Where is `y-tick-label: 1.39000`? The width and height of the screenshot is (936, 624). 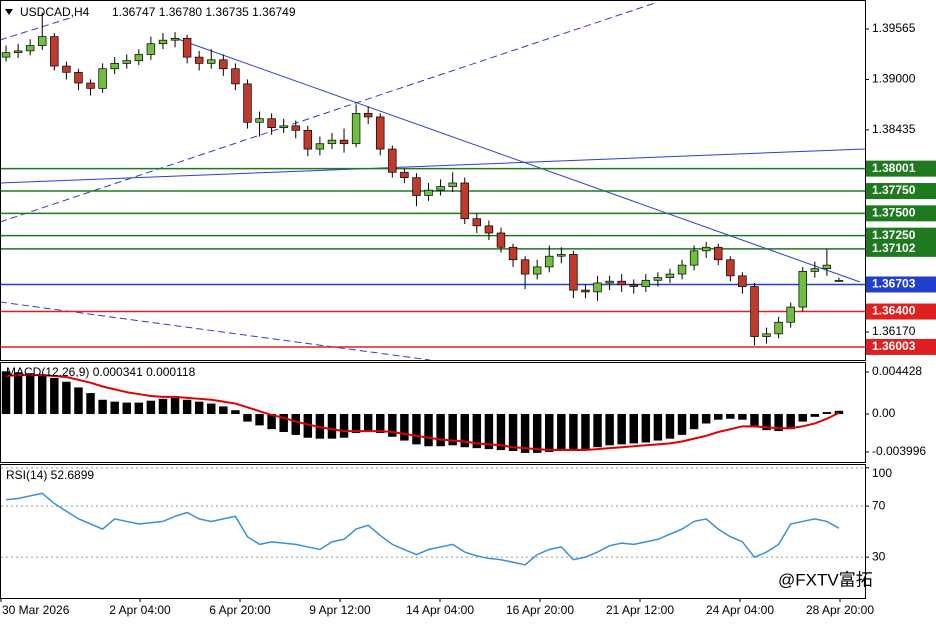
y-tick-label: 1.39000 is located at coordinates (894, 79).